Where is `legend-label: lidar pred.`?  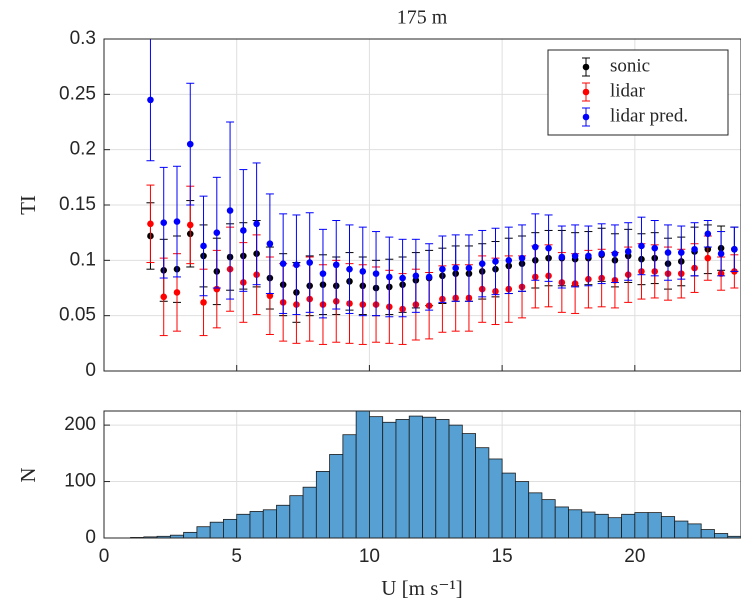 legend-label: lidar pred. is located at coordinates (649, 115).